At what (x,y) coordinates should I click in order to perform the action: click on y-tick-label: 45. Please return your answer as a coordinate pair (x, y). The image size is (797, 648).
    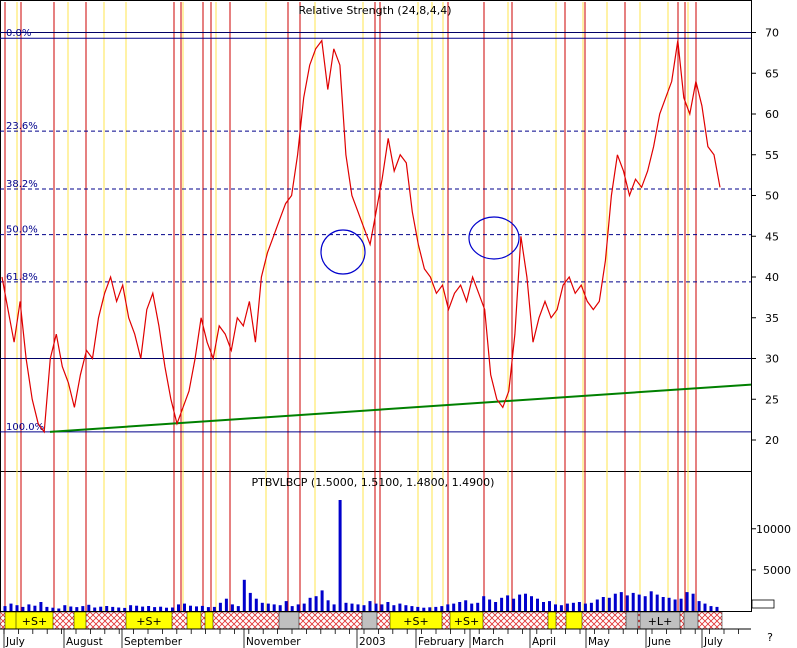
    Looking at the image, I should click on (772, 236).